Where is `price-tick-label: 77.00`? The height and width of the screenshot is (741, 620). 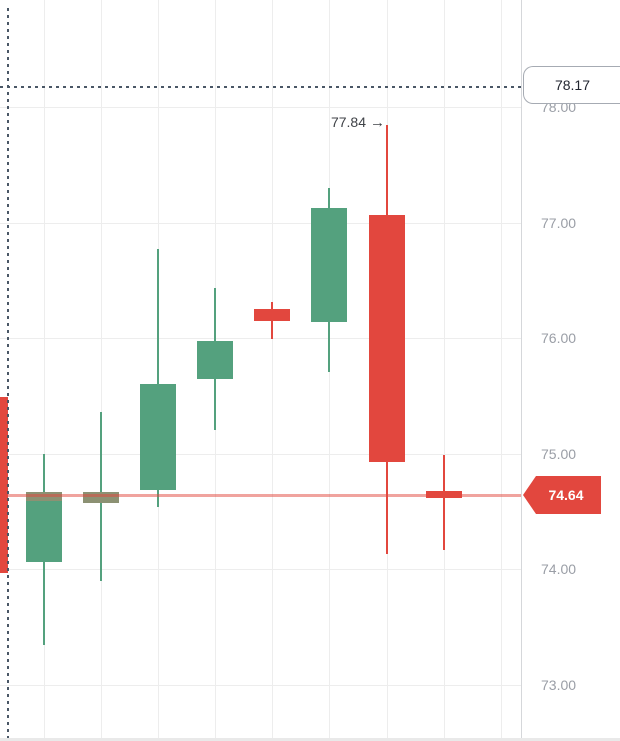 price-tick-label: 77.00 is located at coordinates (559, 223).